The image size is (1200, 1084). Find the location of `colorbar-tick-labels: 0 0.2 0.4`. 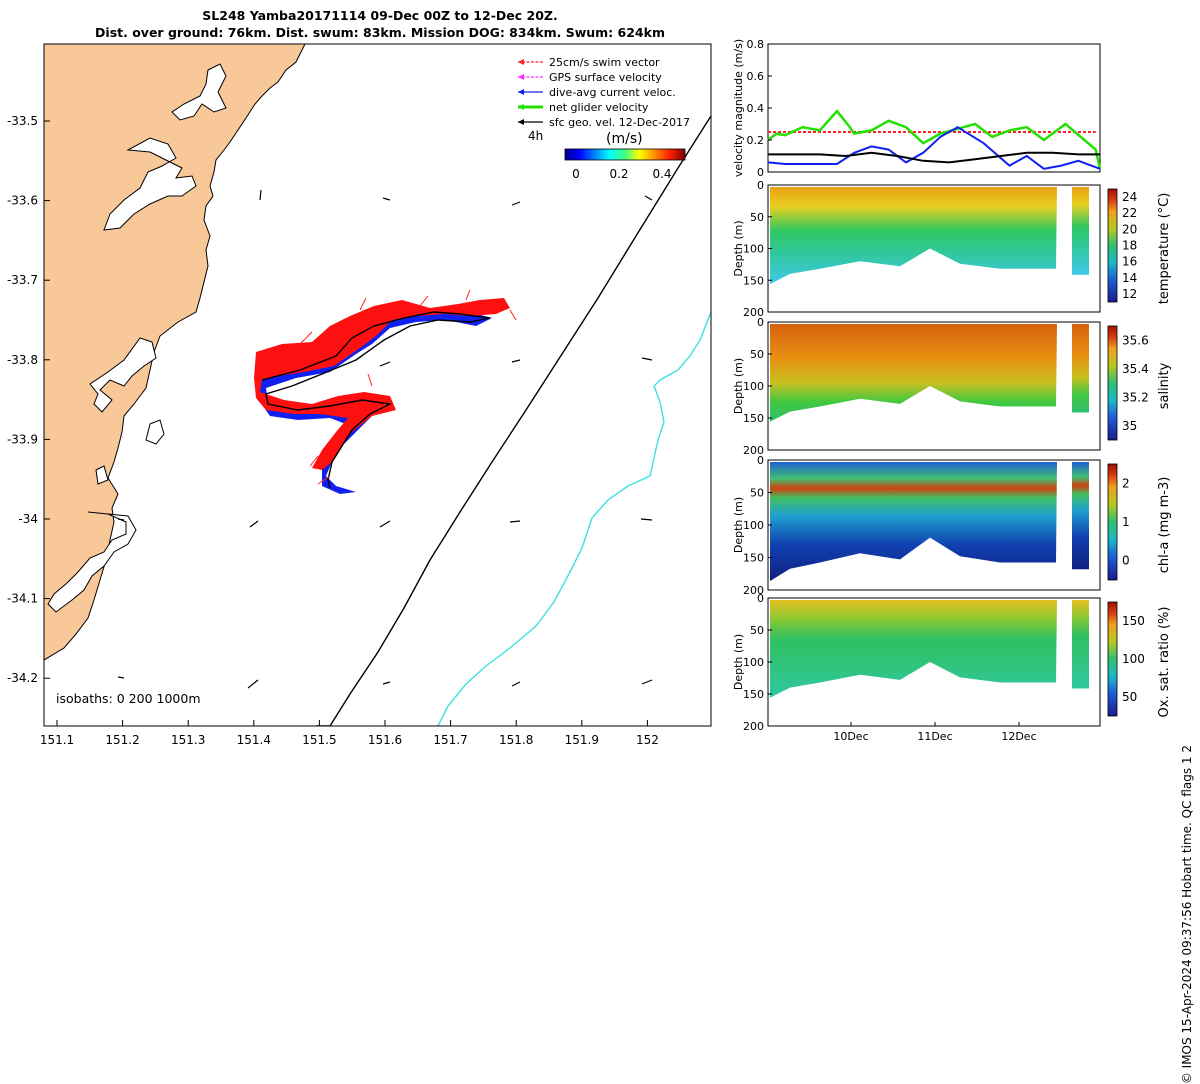

colorbar-tick-labels: 0 0.2 0.4 is located at coordinates (621, 174).